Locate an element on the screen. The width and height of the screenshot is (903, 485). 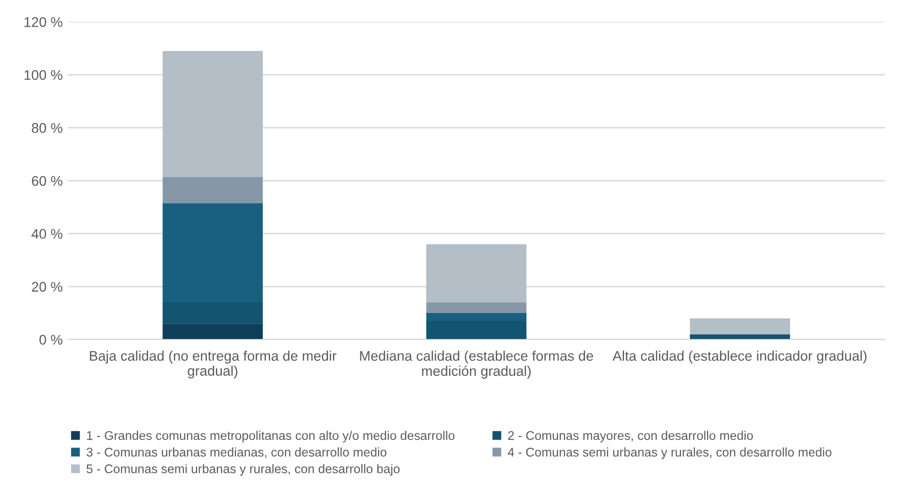
legend-label: 2 - Comunas mayores, con desarrollo medio is located at coordinates (630, 436).